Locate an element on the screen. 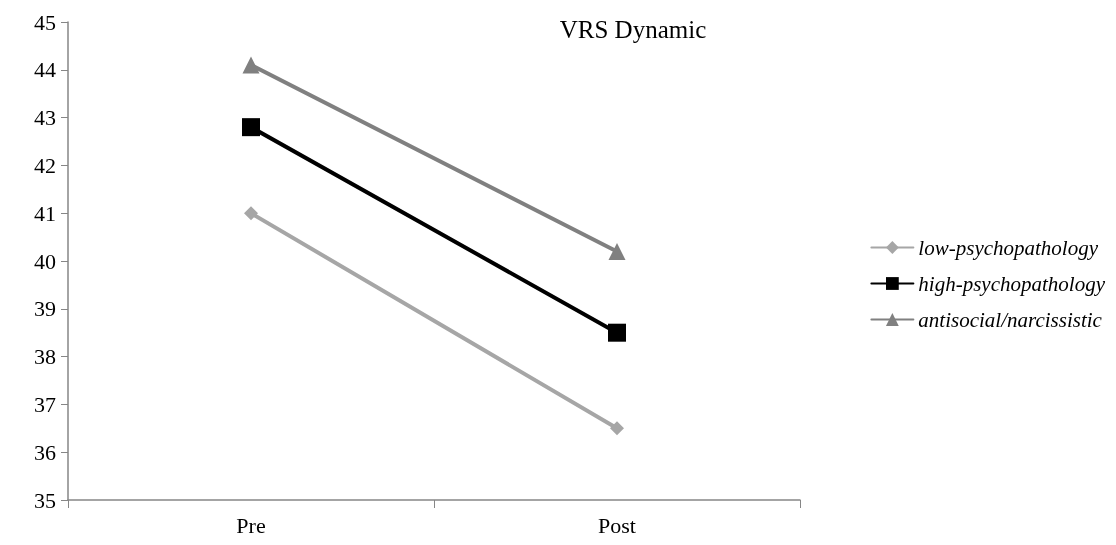 The image size is (1116, 545). legend-label: high-psychopathology is located at coordinates (1012, 283).